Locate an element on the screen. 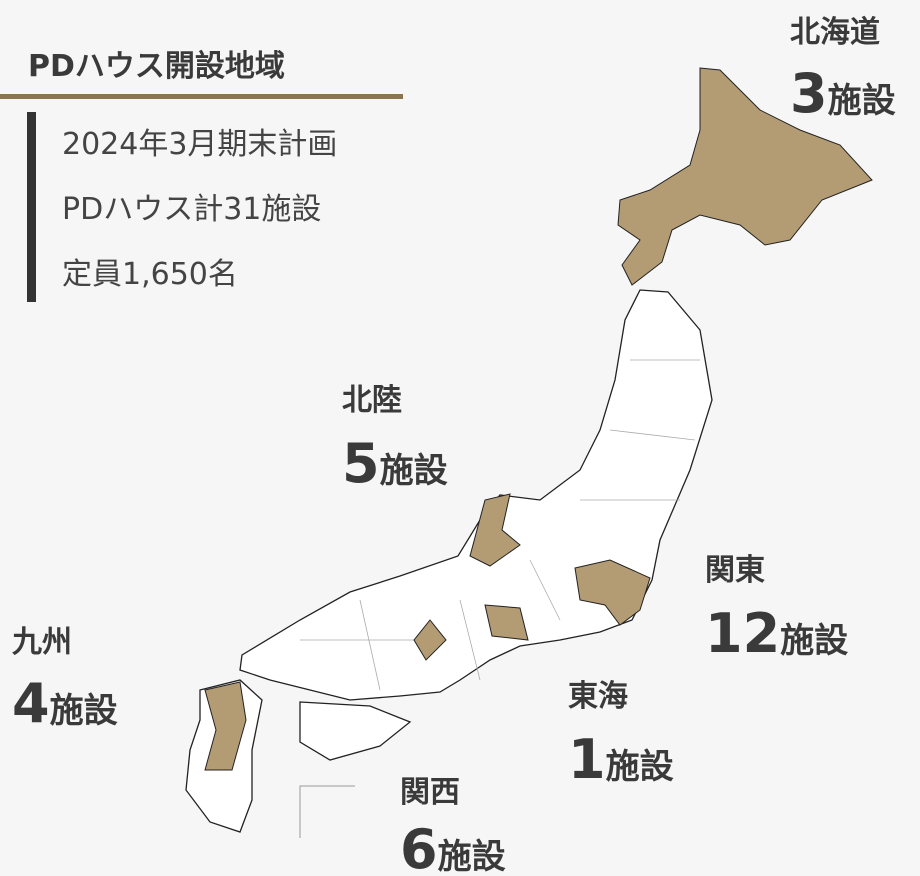 The height and width of the screenshot is (876, 920). summary-bar is located at coordinates (31, 207).